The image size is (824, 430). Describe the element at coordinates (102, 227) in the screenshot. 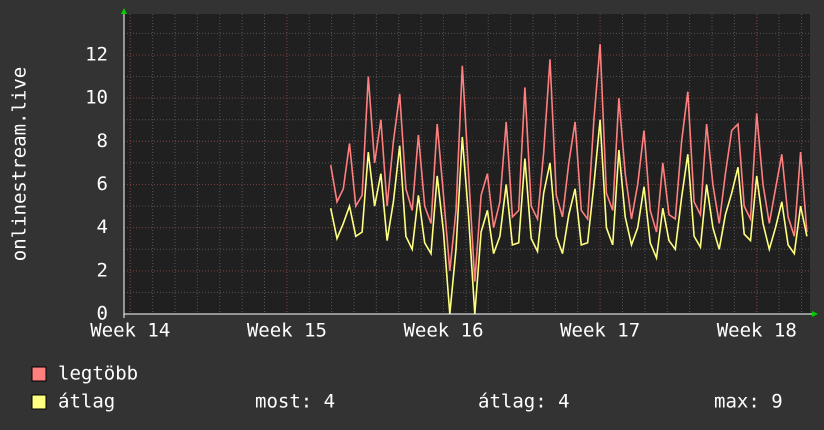

I see `y-tick-label: 4` at that location.